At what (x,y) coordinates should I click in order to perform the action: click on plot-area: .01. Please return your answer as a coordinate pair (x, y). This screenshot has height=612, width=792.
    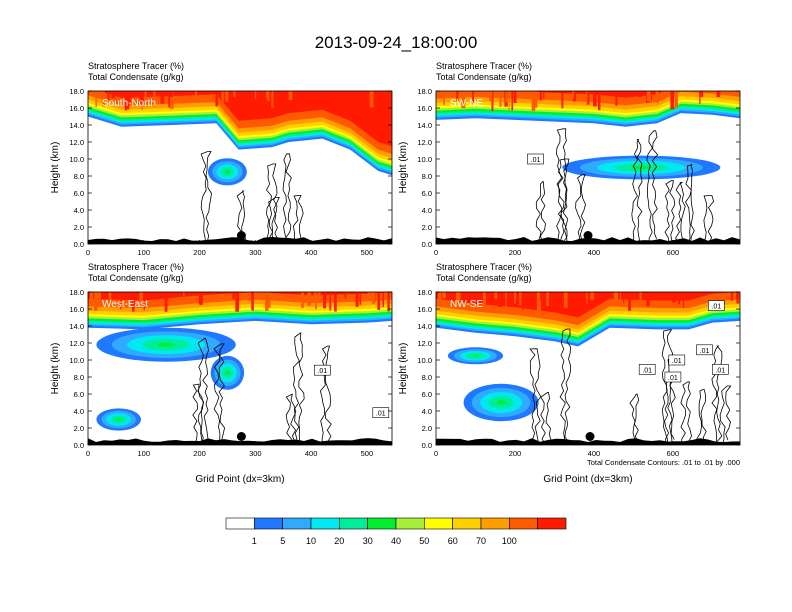
    Looking at the image, I should click on (588, 167).